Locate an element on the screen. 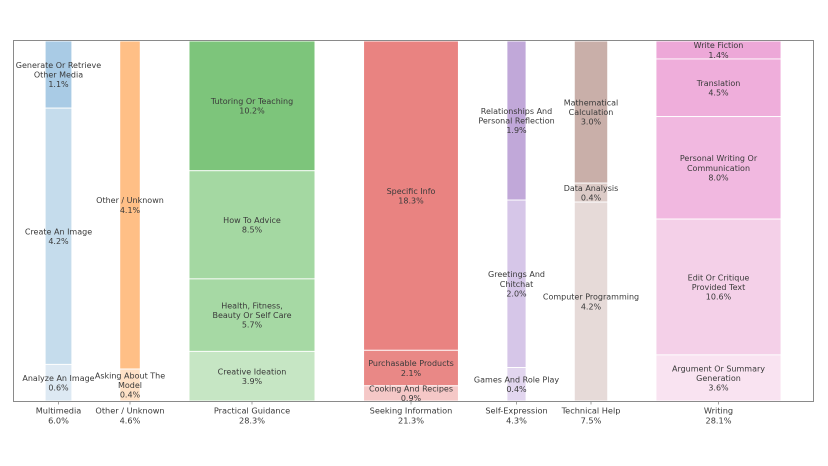 This screenshot has height=466, width=828. bar-segment-generate-or-retrieve-other-media is located at coordinates (58, 74).